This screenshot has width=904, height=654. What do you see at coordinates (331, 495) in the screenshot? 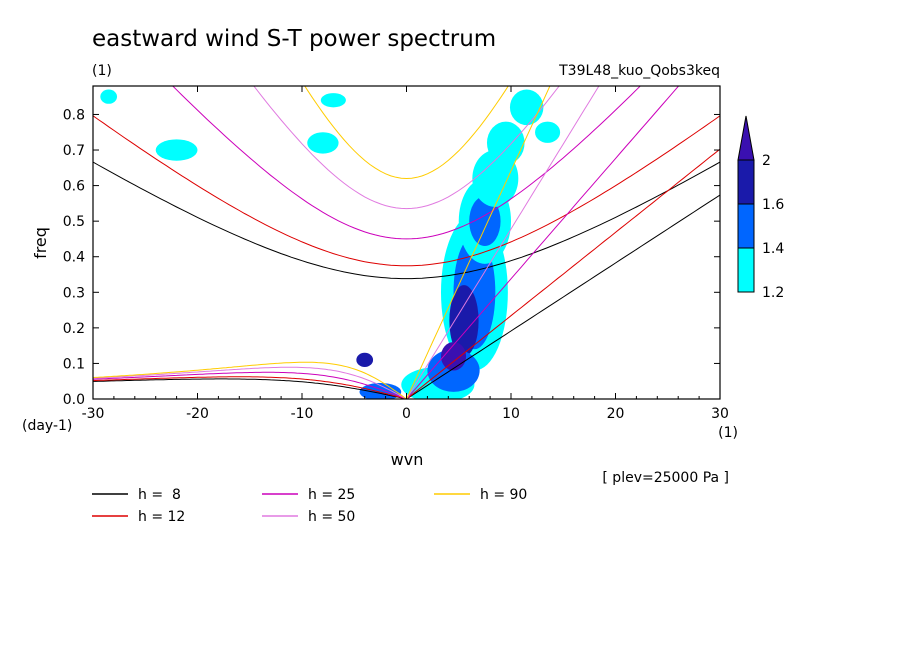
I see `legend-label-h25: h = 25` at bounding box center [331, 495].